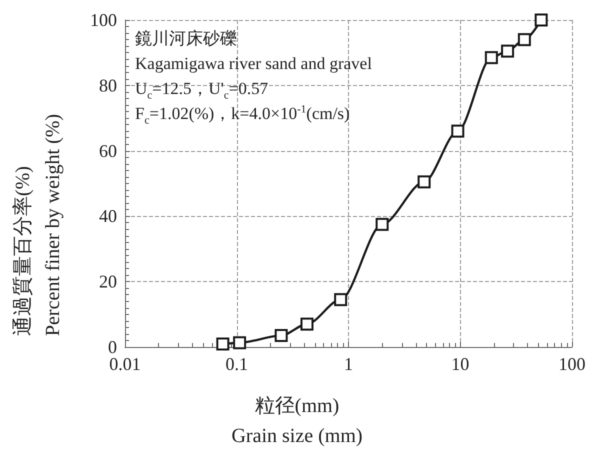  What do you see at coordinates (125, 364) in the screenshot?
I see `x-tick-label: 0.01` at bounding box center [125, 364].